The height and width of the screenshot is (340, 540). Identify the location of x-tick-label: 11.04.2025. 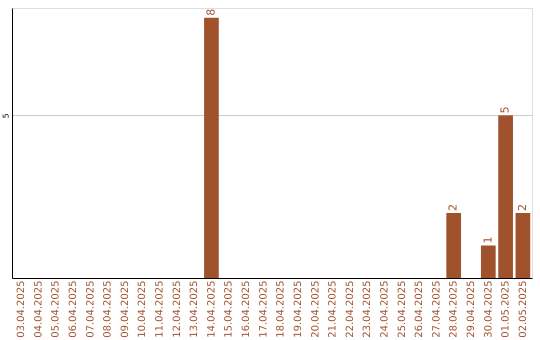
(160, 309).